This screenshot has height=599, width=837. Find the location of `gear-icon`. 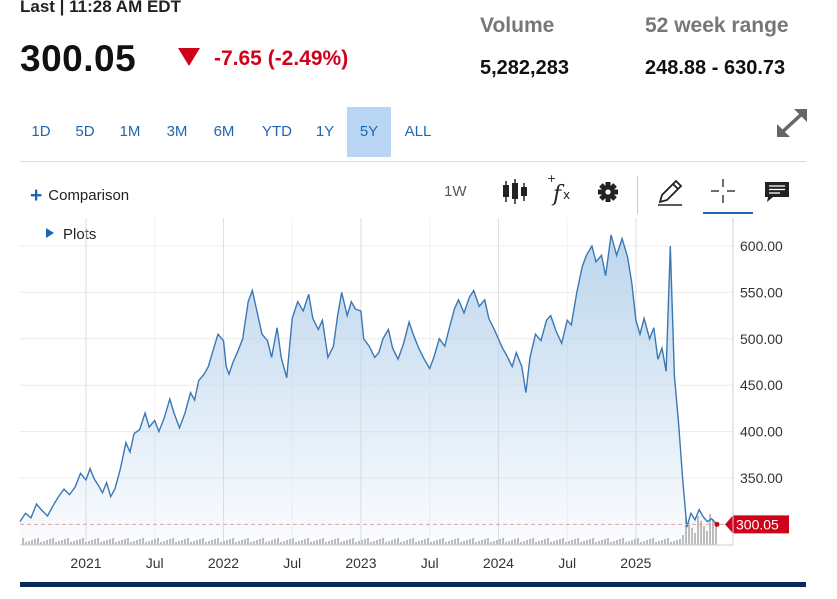

gear-icon is located at coordinates (608, 191).